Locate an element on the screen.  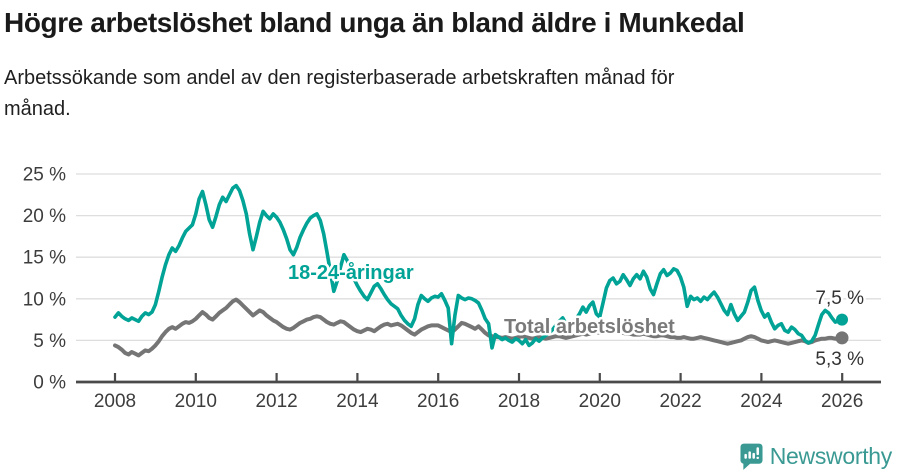
series-line-total-unemployment is located at coordinates (478, 327).